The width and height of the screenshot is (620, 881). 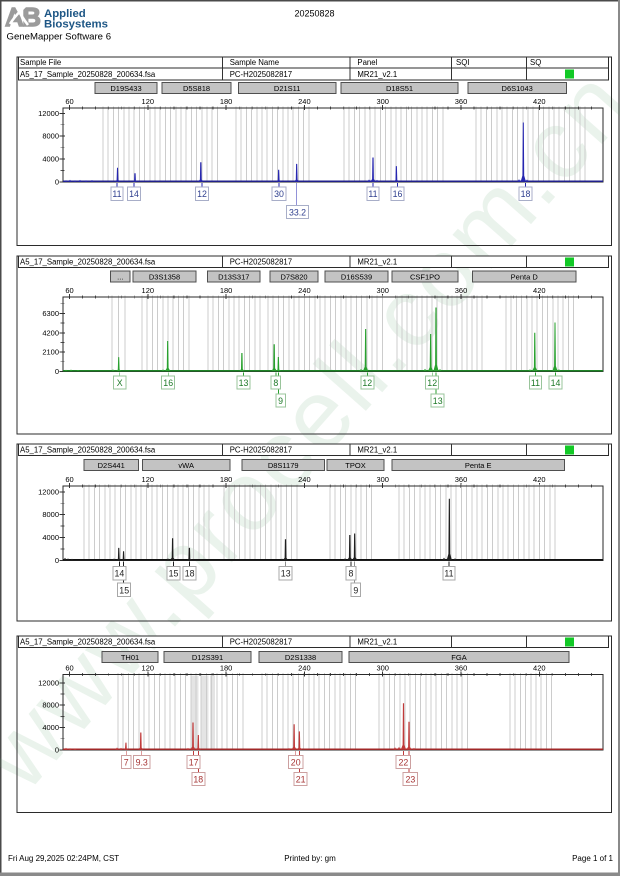 What do you see at coordinates (130, 657) in the screenshot?
I see `svg-text: TH01` at bounding box center [130, 657].